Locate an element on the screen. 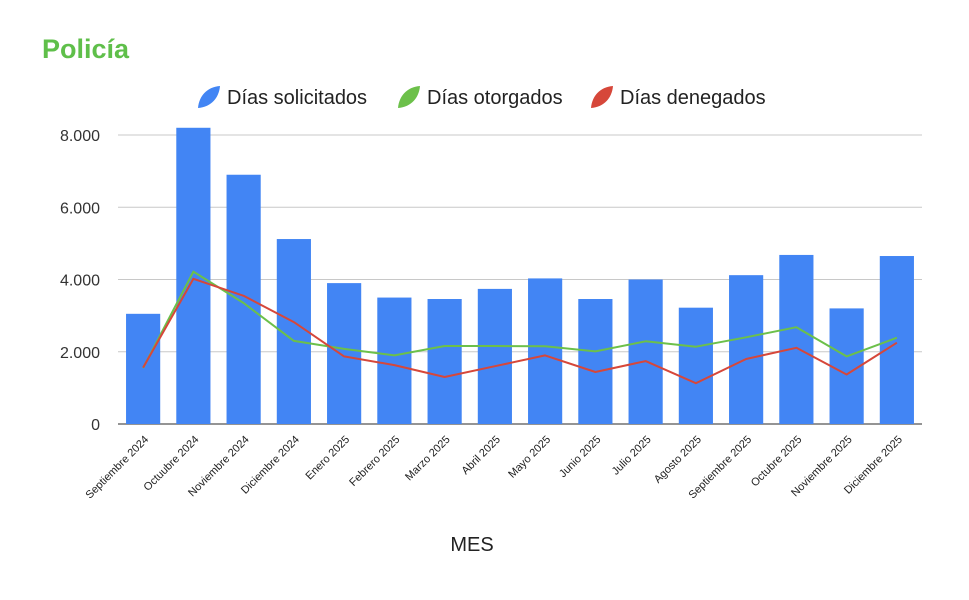 The height and width of the screenshot is (600, 969). chart-title: Policía is located at coordinates (86, 49).